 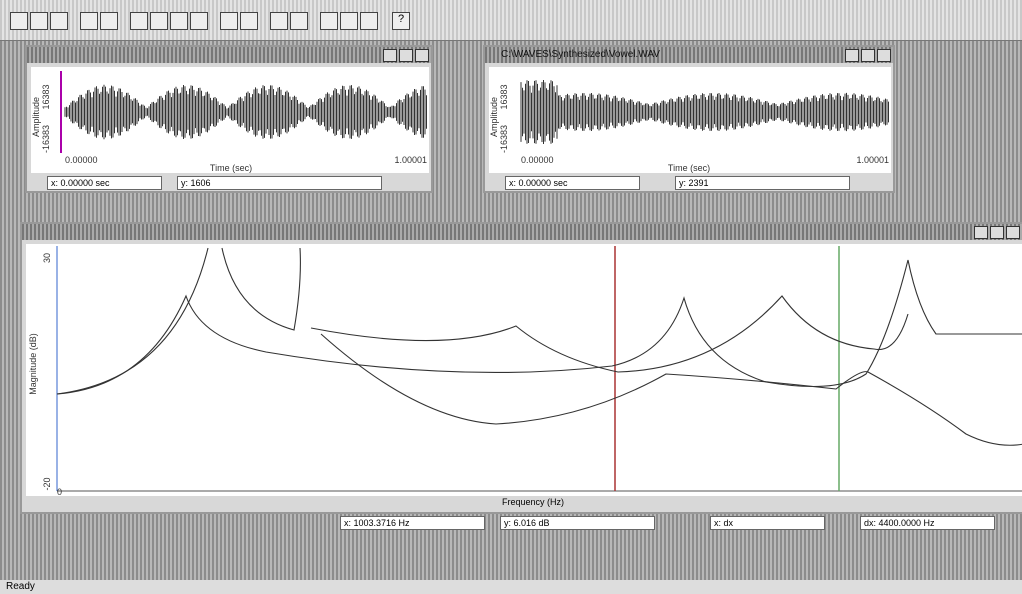 I want to click on status-dx: x: dx, so click(x=767, y=523).